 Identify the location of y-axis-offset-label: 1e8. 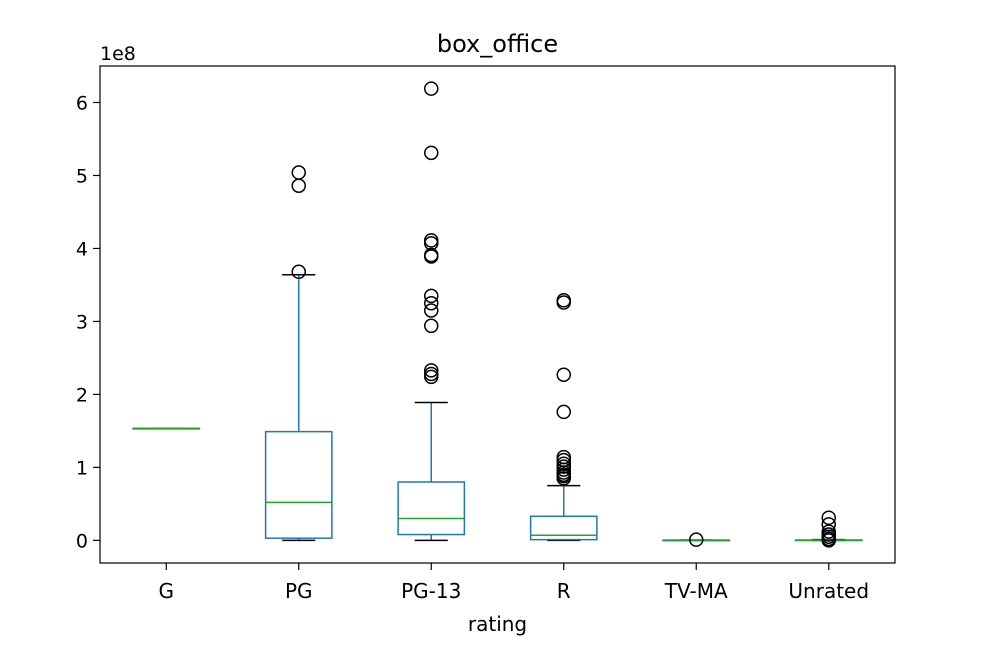
(118, 54).